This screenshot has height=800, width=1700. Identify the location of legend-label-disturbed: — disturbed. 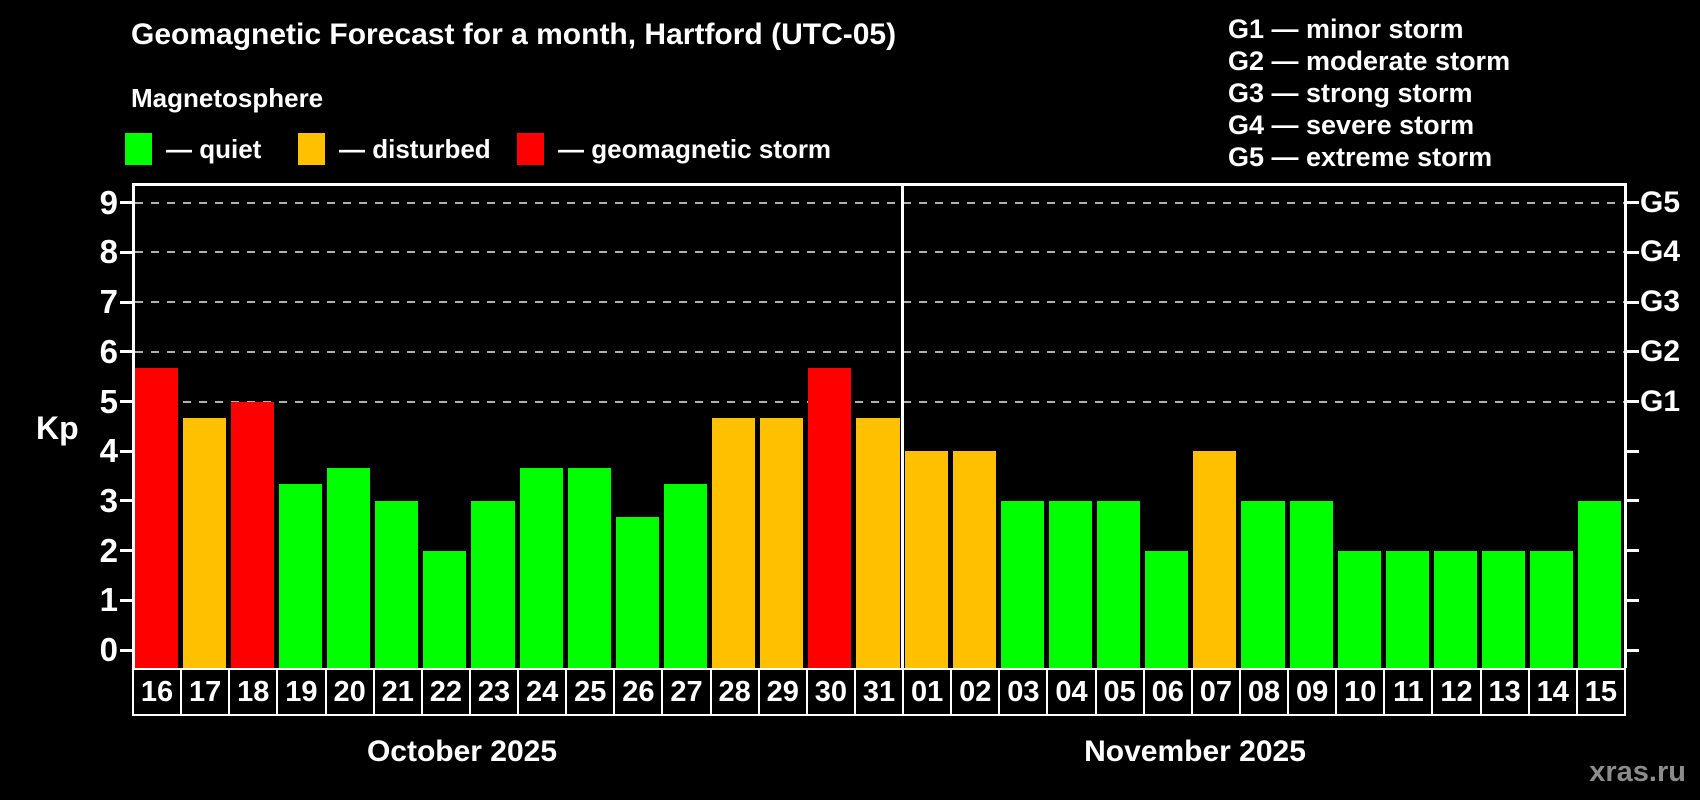
(415, 148).